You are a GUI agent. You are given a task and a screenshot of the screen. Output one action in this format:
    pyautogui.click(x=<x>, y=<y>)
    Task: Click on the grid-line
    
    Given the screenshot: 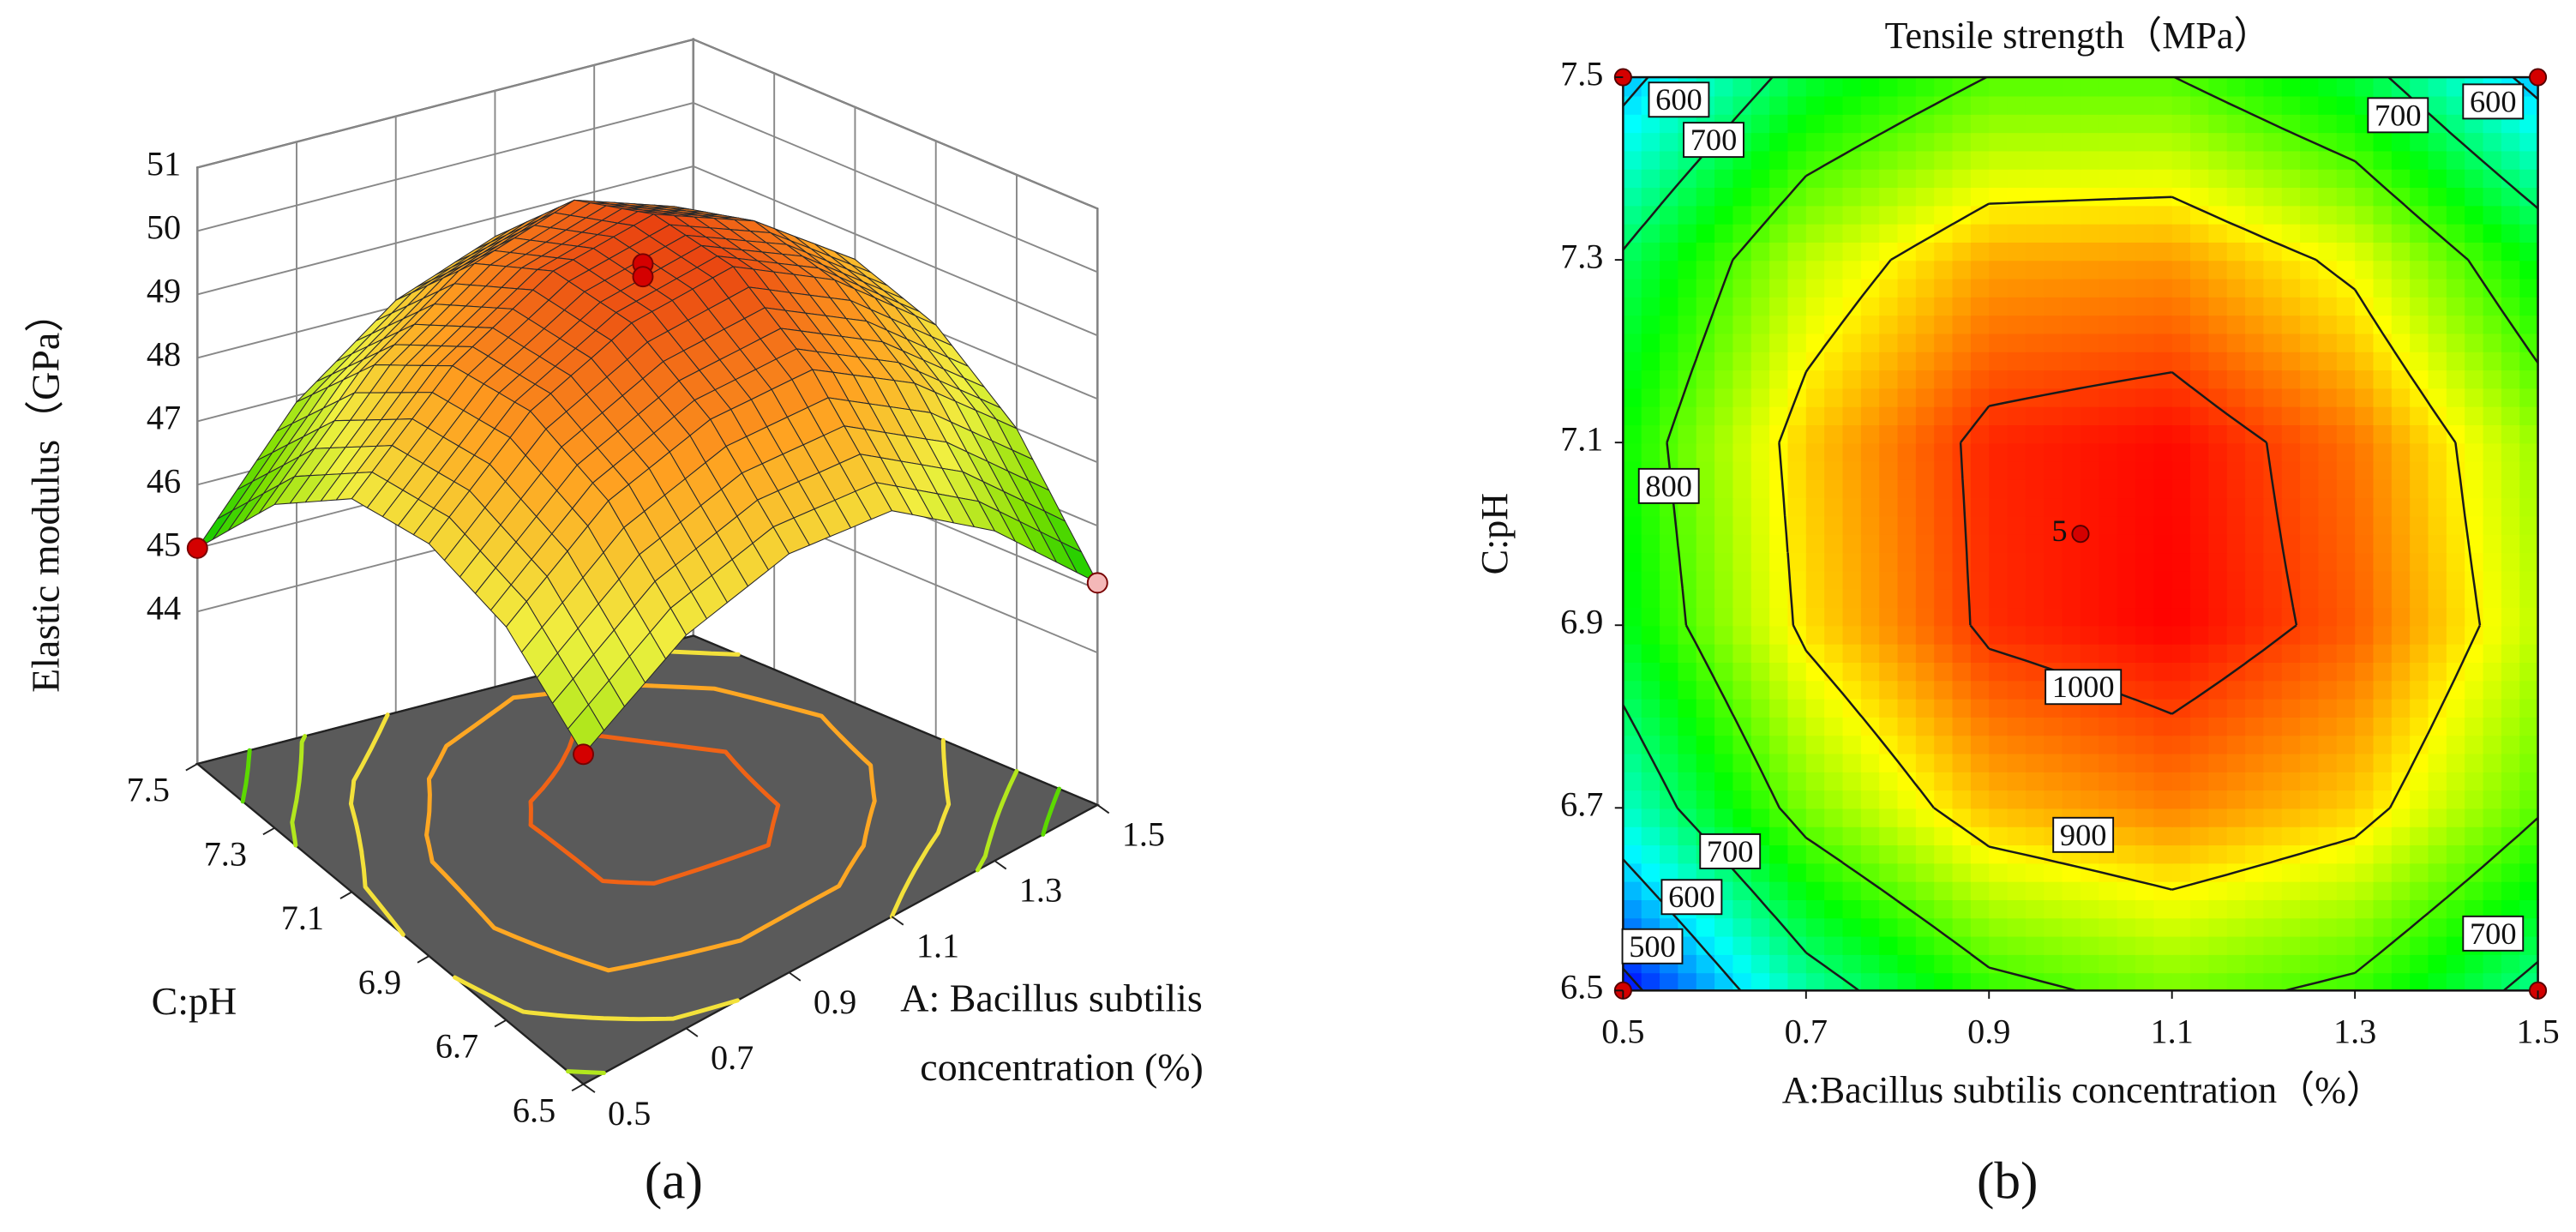 What is the action you would take?
    pyautogui.click(x=445, y=230)
    